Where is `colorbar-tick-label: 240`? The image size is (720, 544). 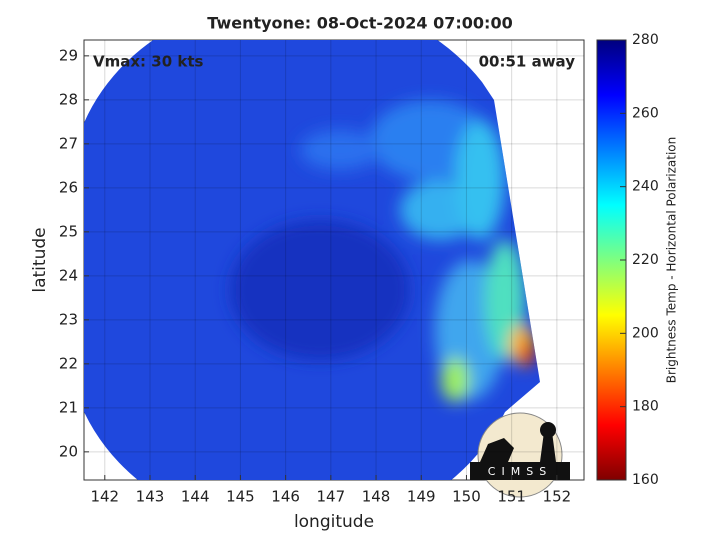 colorbar-tick-label: 240 is located at coordinates (645, 187).